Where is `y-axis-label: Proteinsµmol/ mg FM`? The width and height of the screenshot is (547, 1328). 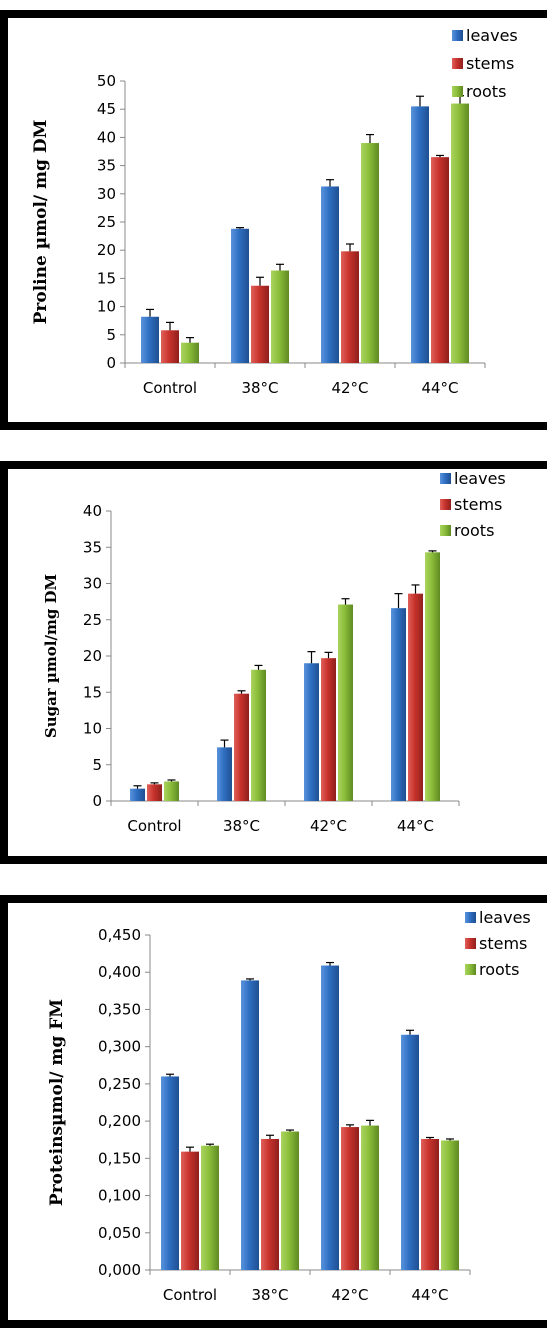 y-axis-label: Proteinsµmol/ mg FM is located at coordinates (57, 1102).